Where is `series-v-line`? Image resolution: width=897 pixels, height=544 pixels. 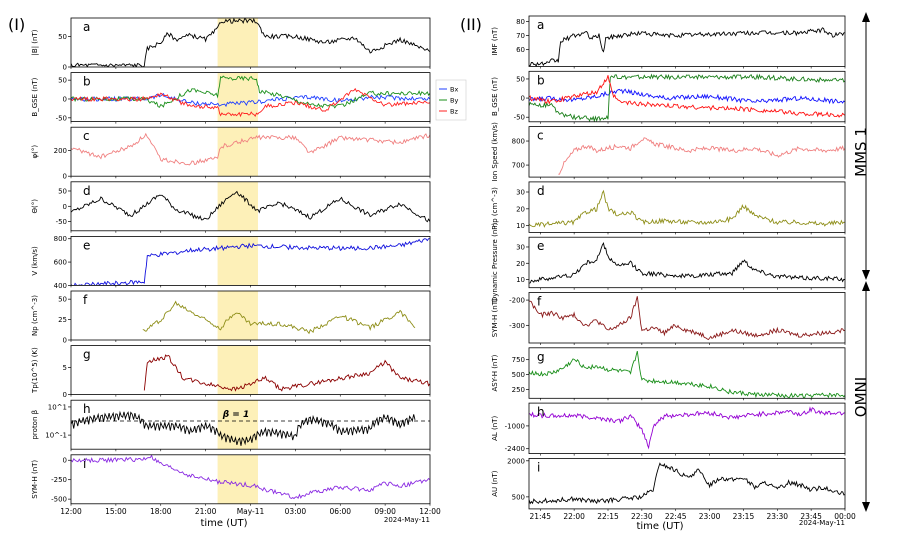 series-v-line is located at coordinates (250, 262).